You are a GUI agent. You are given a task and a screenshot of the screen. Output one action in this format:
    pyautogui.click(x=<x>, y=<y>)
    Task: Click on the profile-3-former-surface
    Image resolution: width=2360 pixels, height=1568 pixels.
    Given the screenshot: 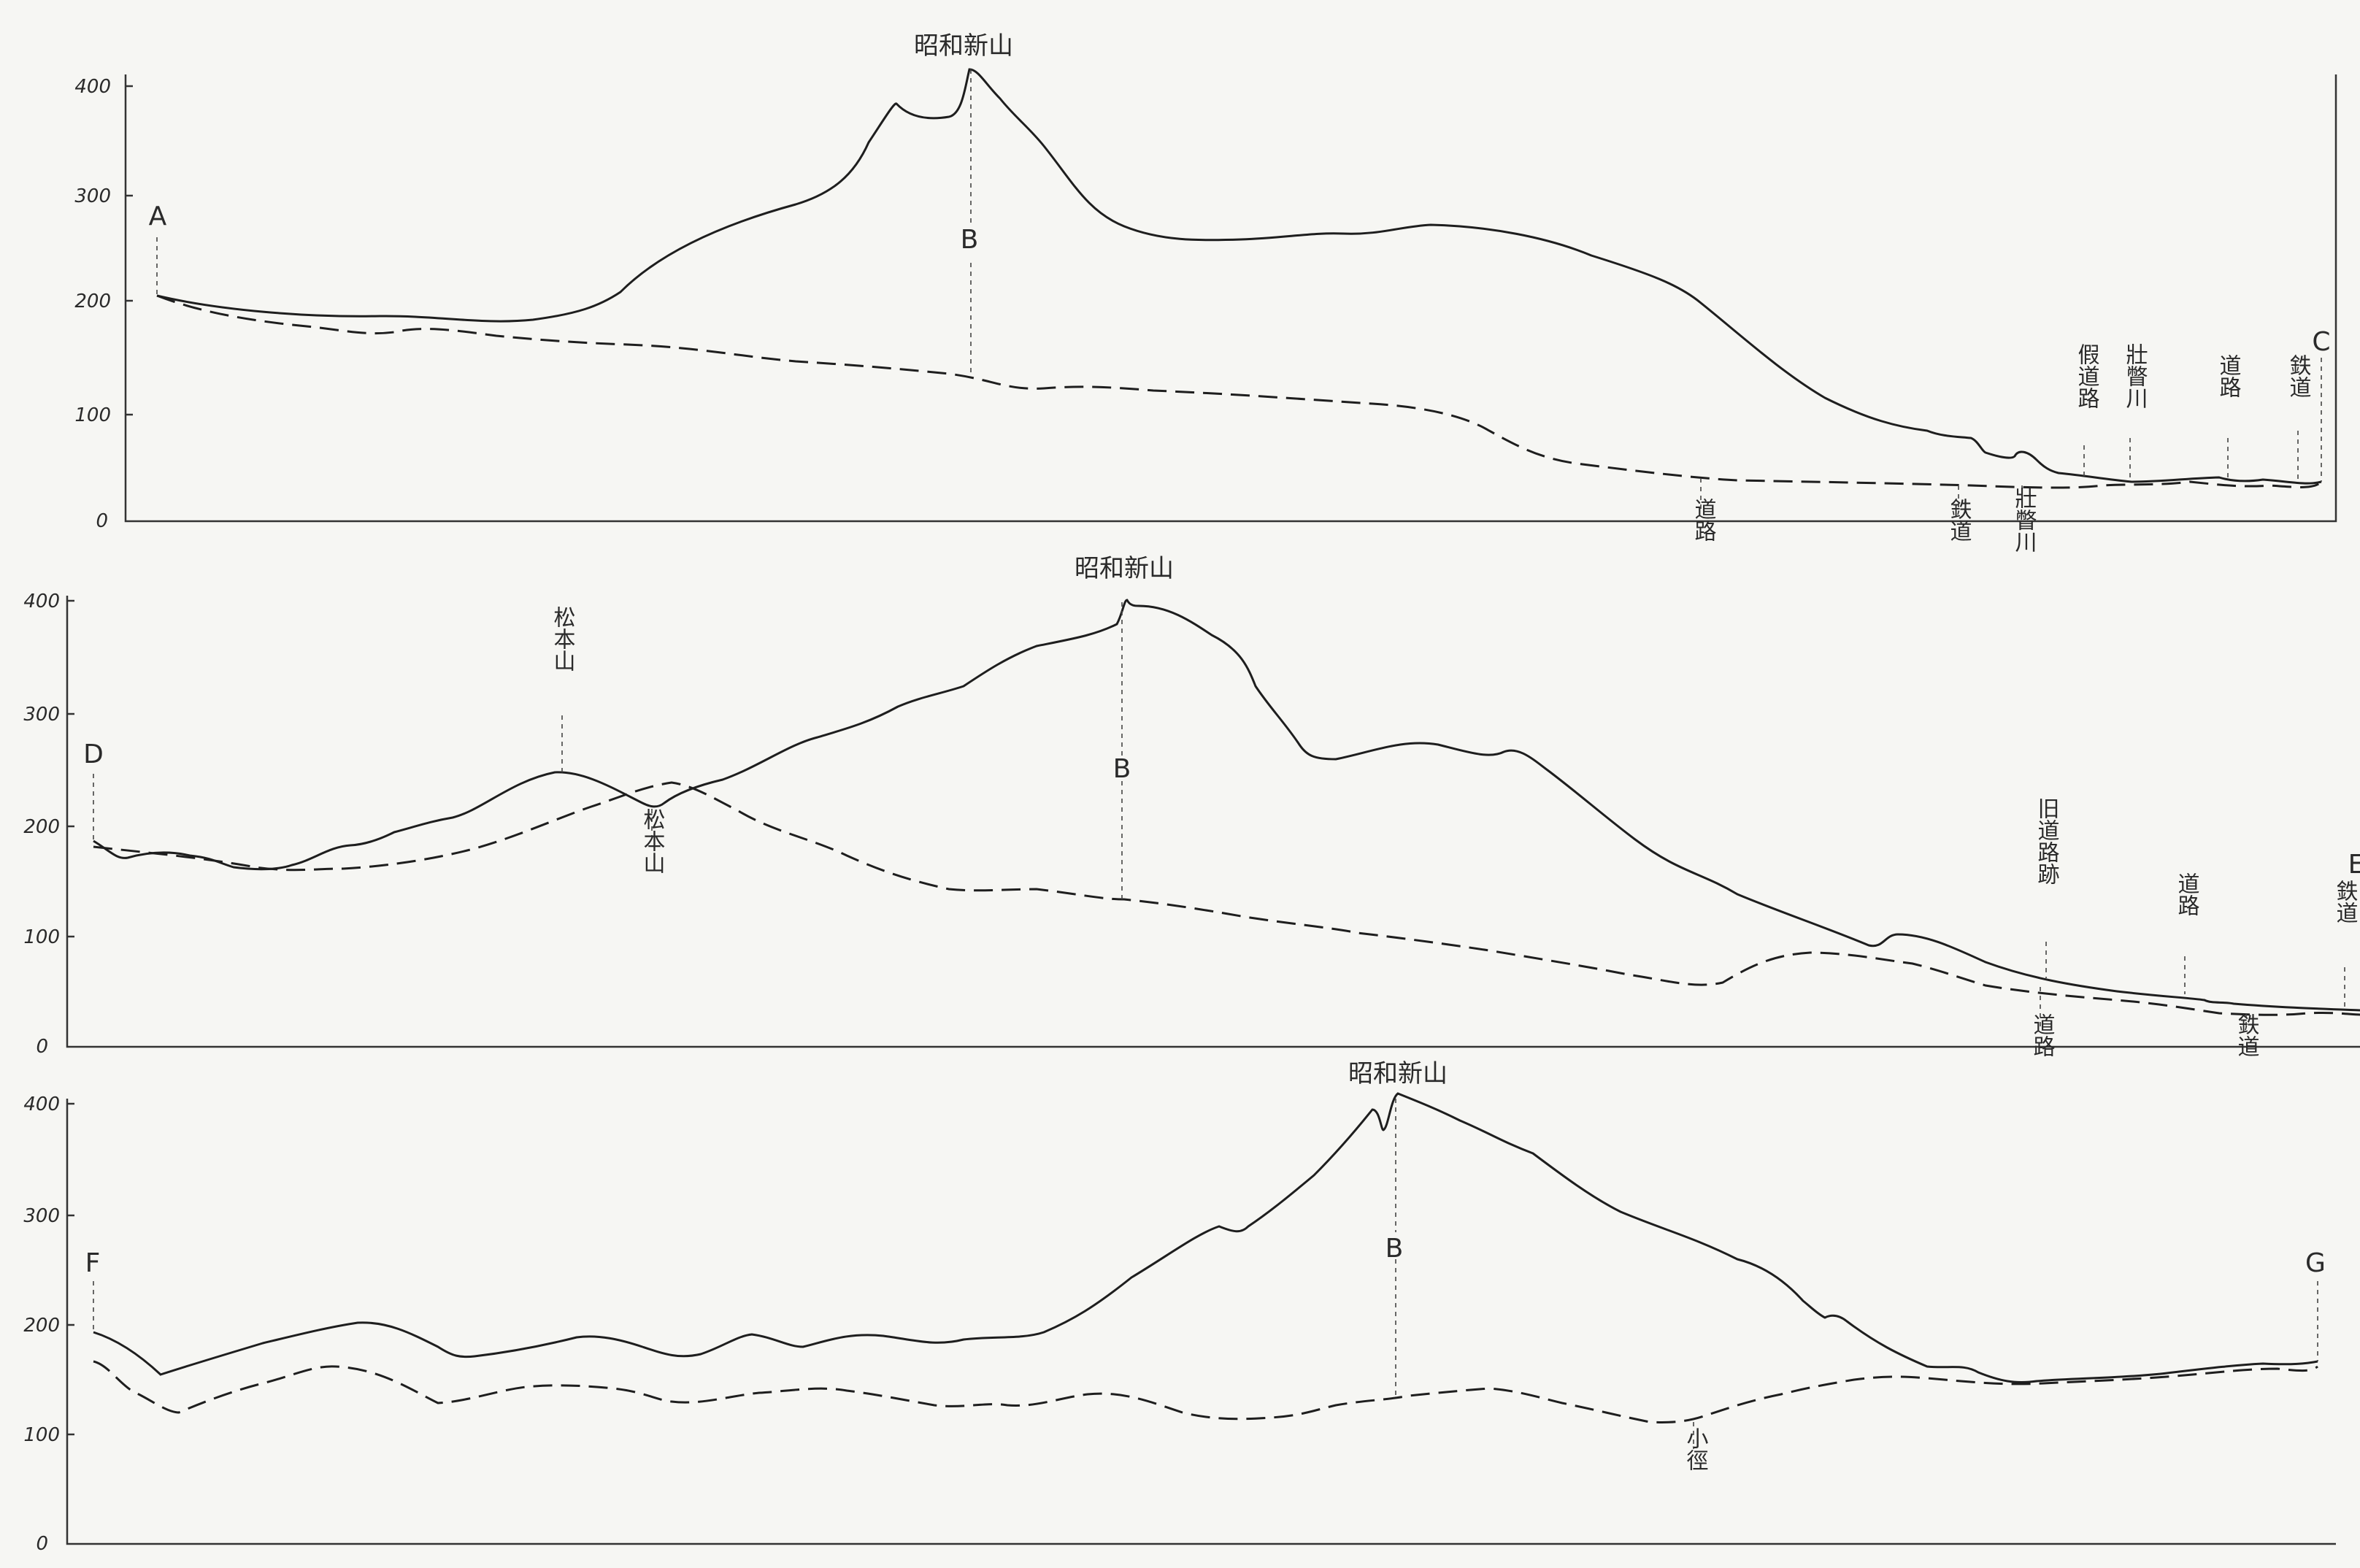 What is the action you would take?
    pyautogui.click(x=1205, y=1391)
    